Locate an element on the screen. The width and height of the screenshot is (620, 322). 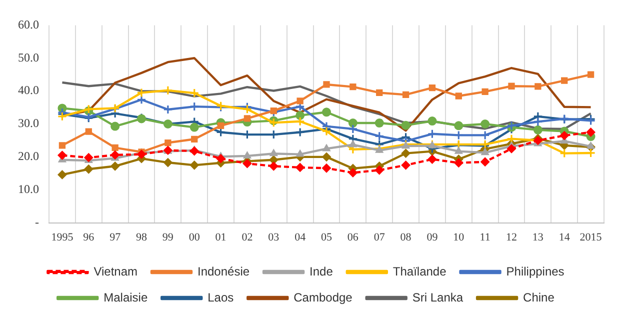
x-tick-label: 14 is located at coordinates (564, 237).